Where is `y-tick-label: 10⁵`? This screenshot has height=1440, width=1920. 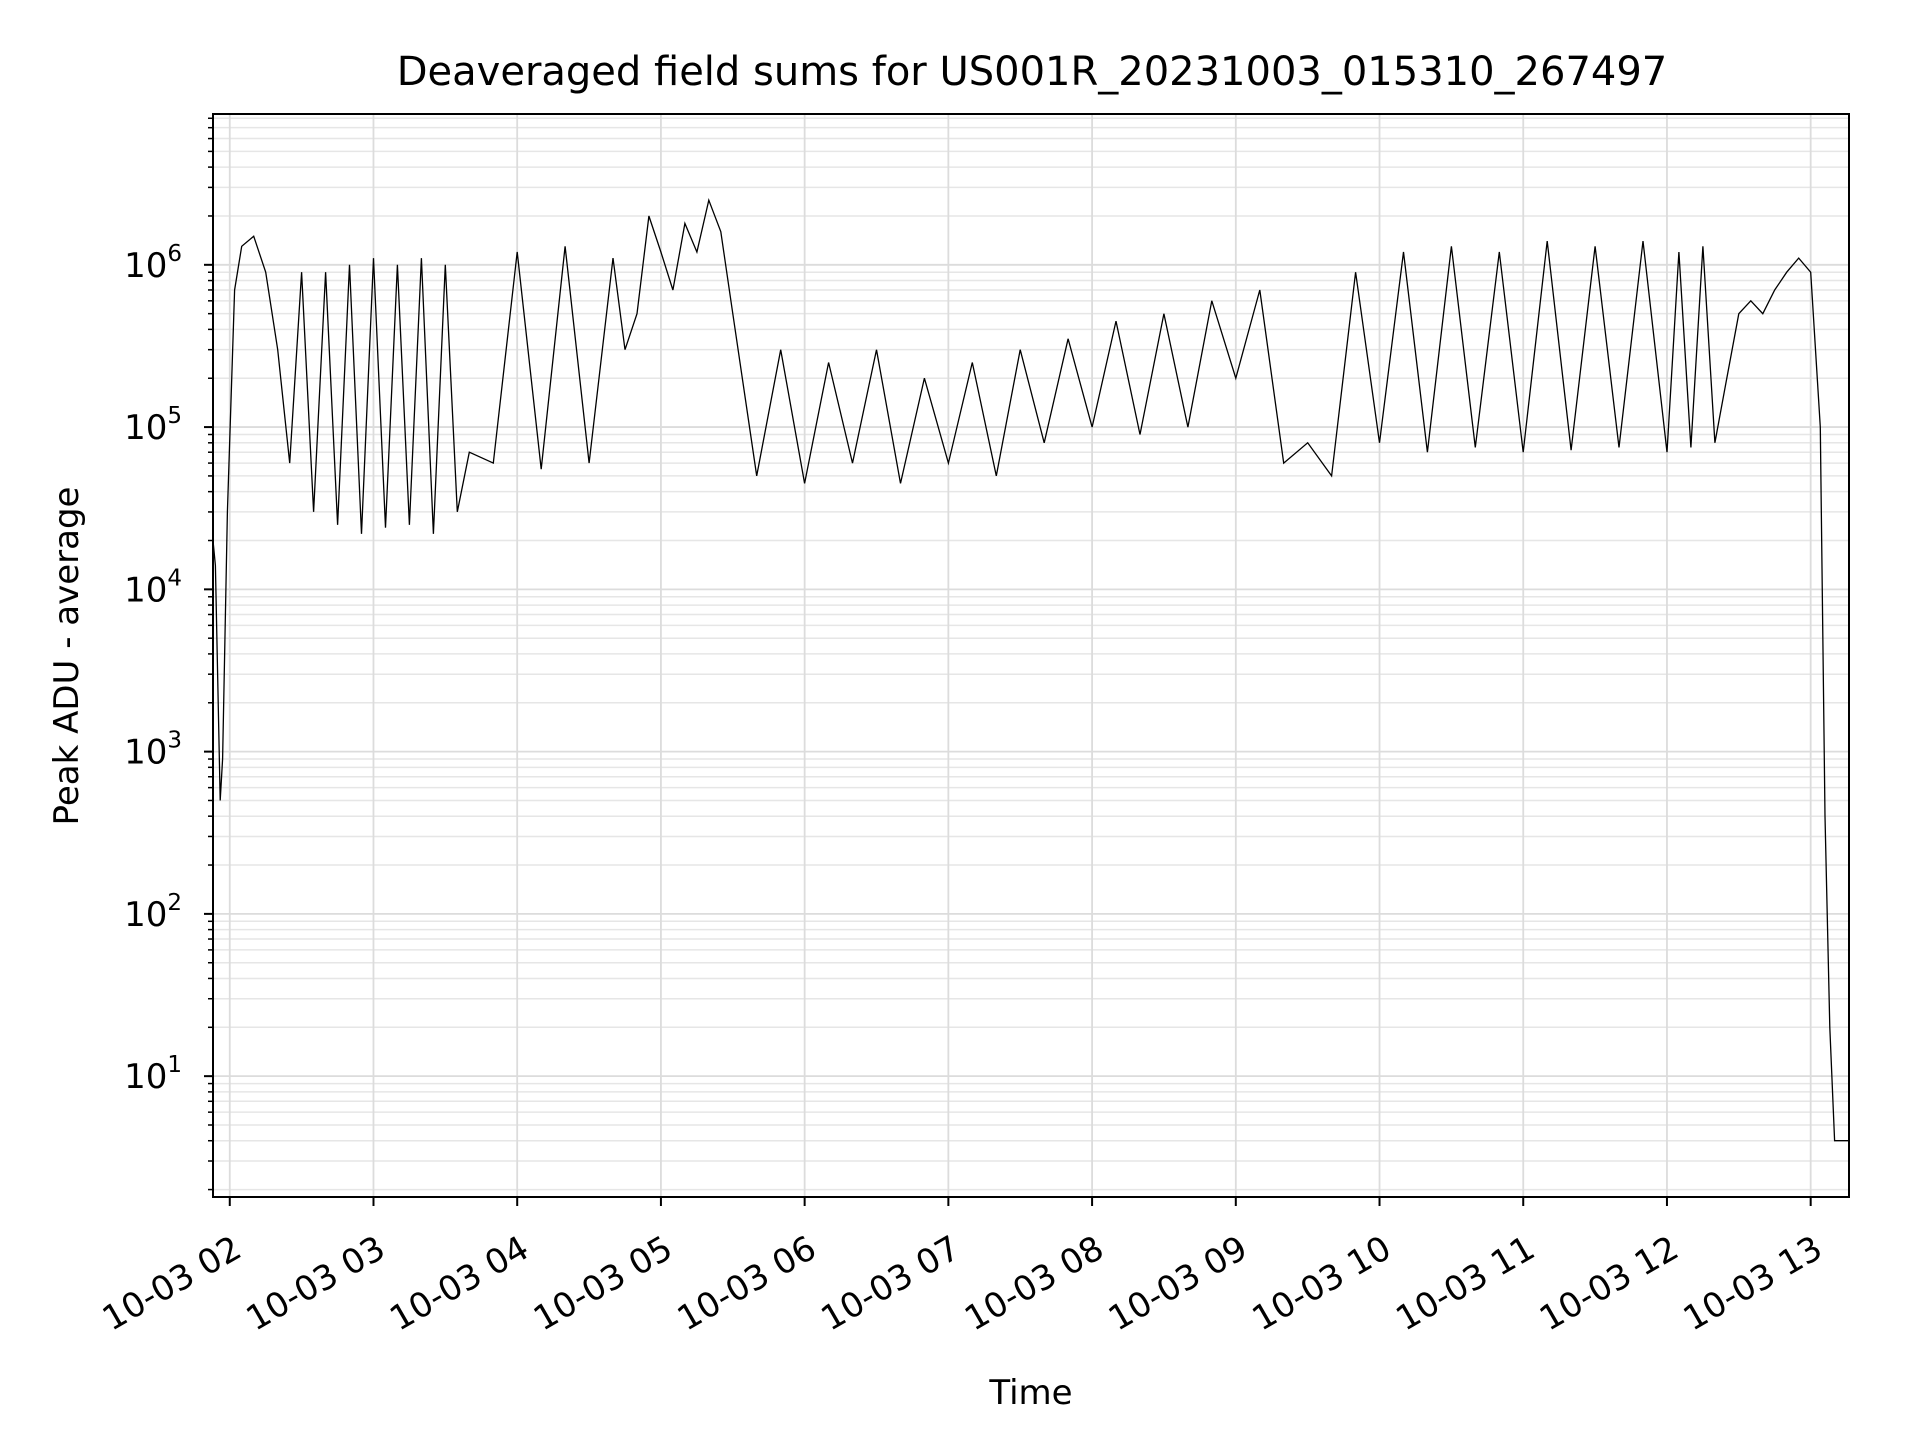
y-tick-label: 10⁵ is located at coordinates (153, 425).